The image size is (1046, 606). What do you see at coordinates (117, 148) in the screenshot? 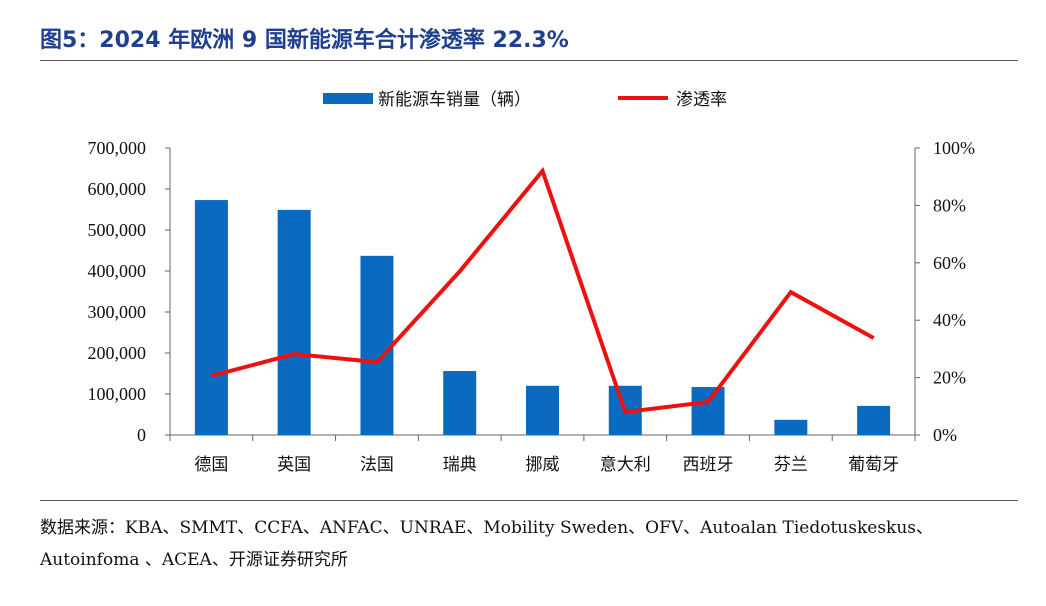
I see `left-tick-label: 700,000` at bounding box center [117, 148].